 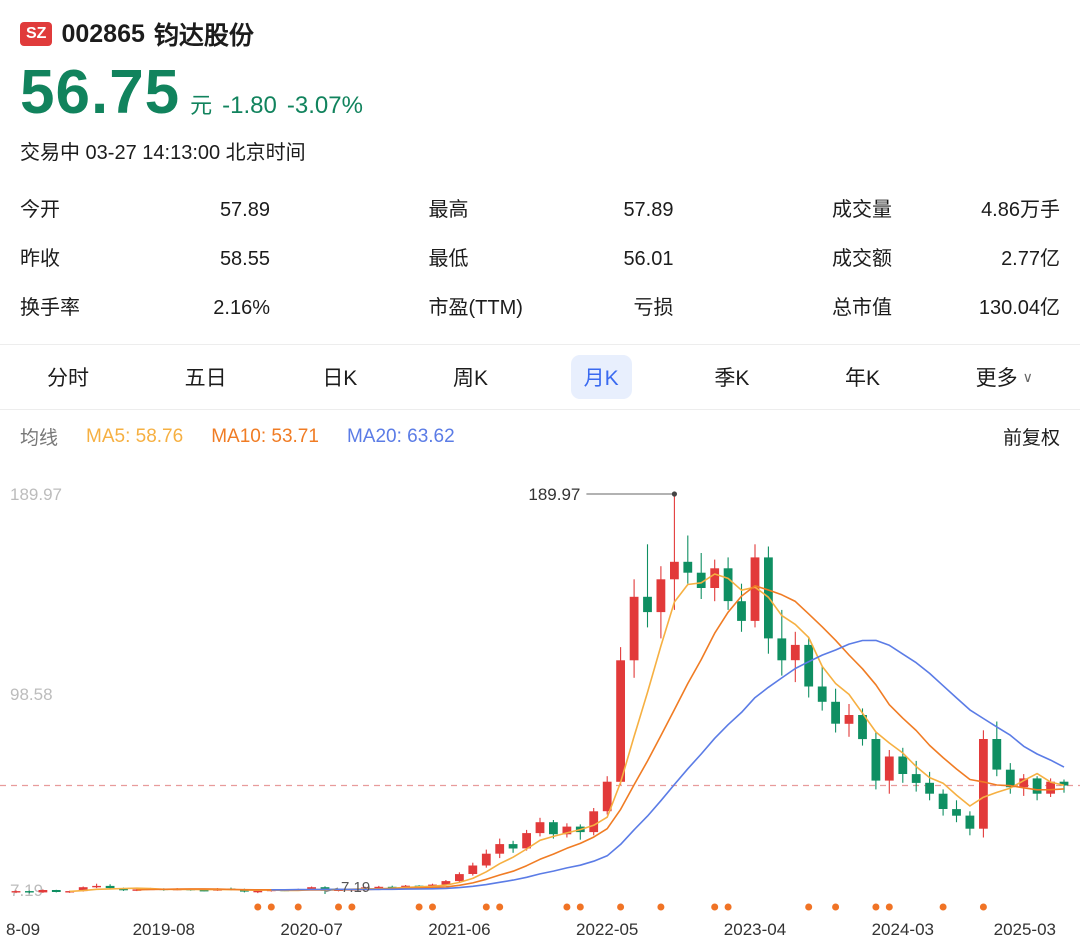 What do you see at coordinates (551, 256) in the screenshot?
I see `stat-row: 最低 56.01` at bounding box center [551, 256].